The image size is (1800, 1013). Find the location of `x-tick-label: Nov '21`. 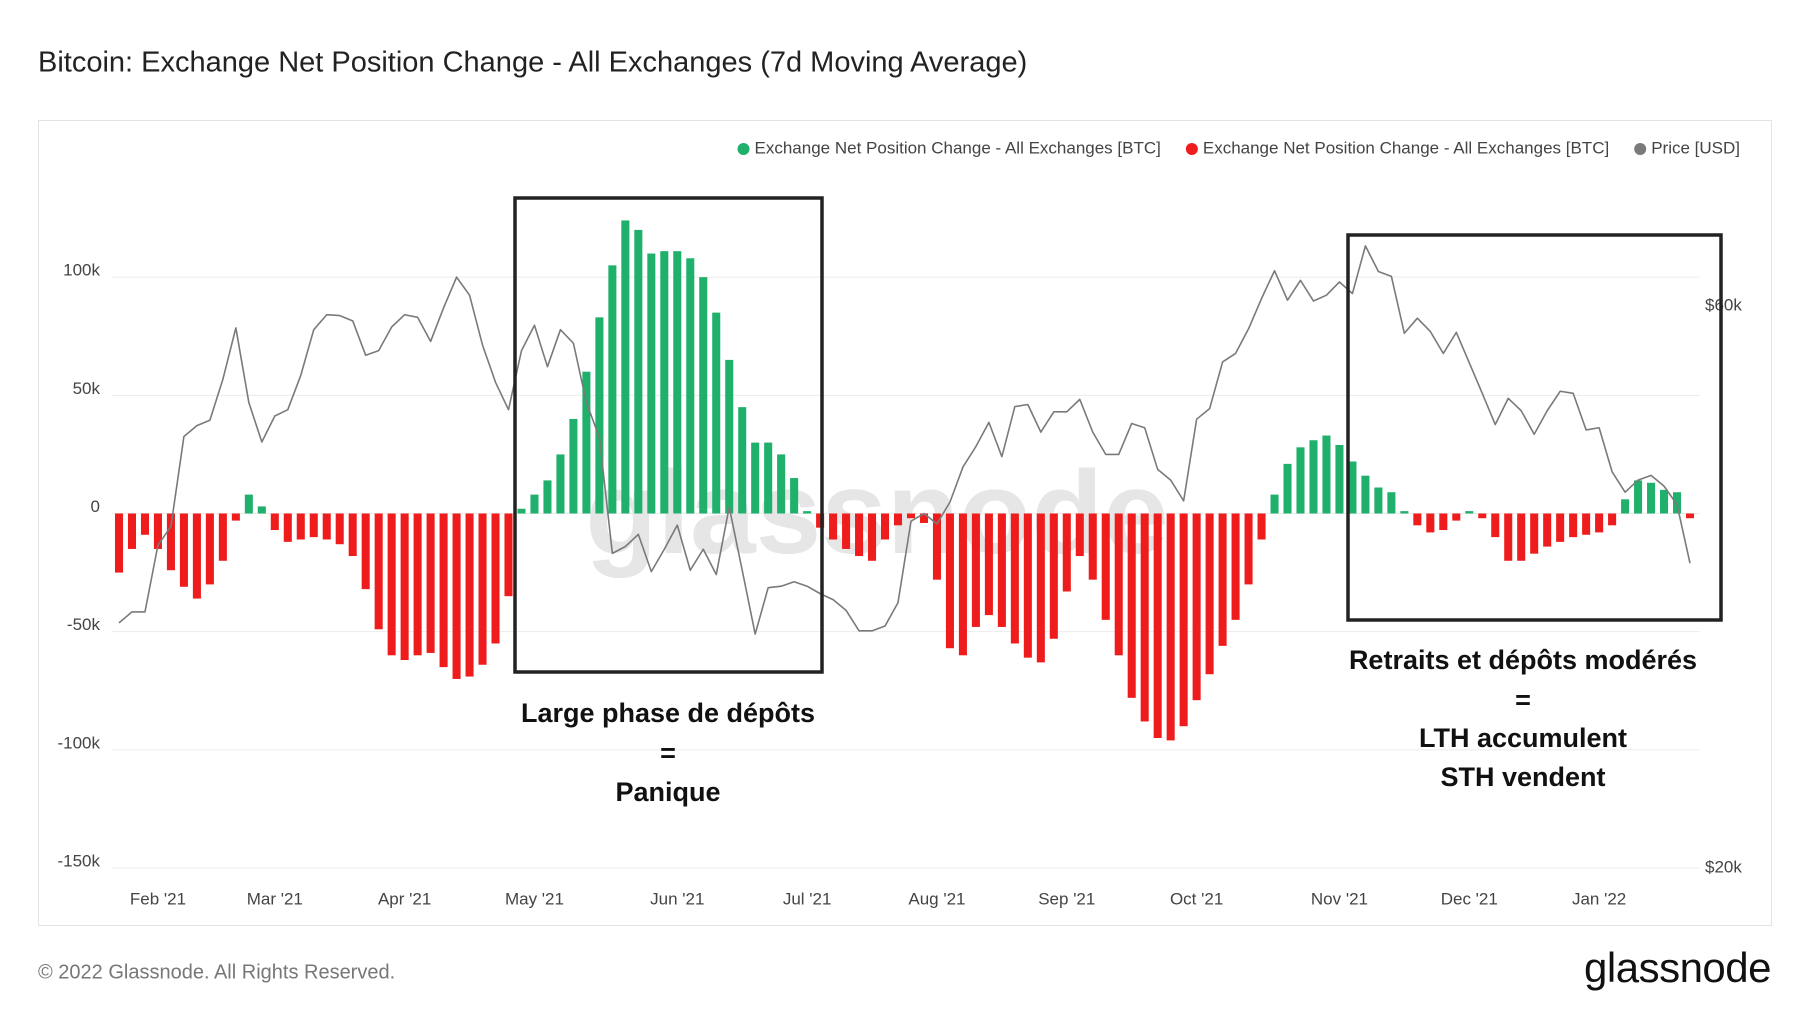

x-tick-label: Nov '21 is located at coordinates (1339, 898).